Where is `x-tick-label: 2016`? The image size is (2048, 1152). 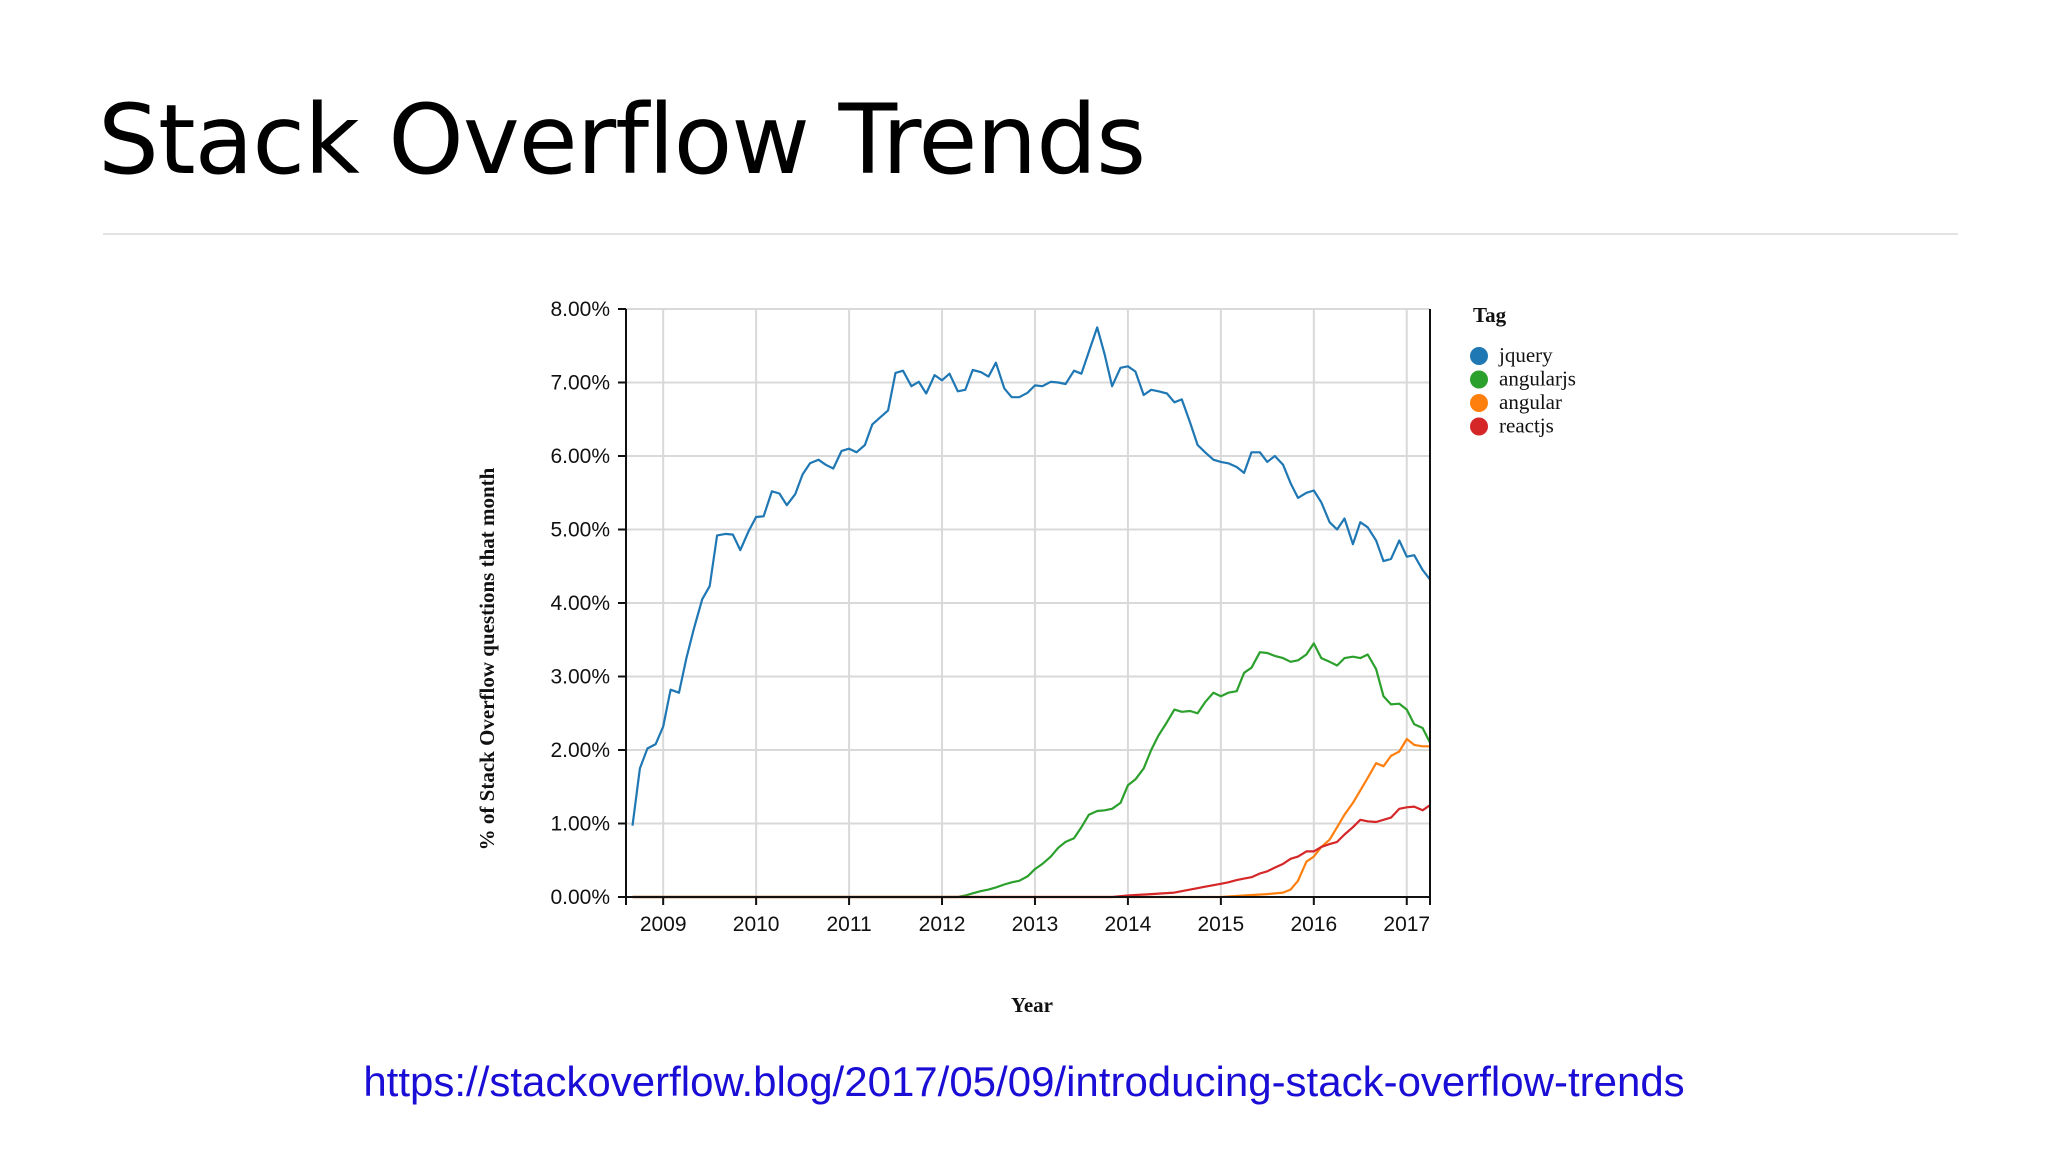
x-tick-label: 2016 is located at coordinates (1313, 924).